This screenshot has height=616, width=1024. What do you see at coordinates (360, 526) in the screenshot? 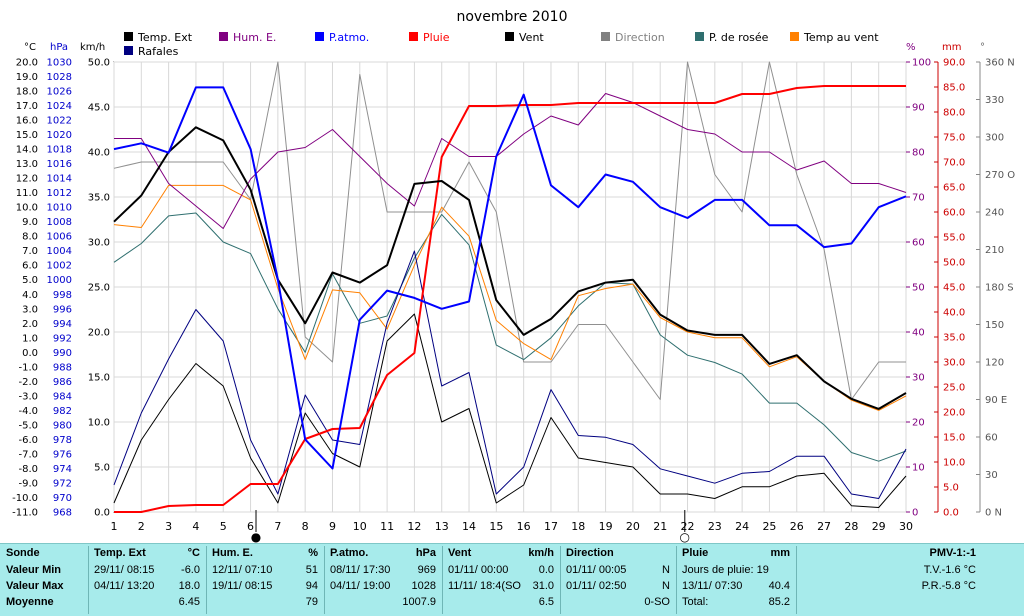
I see `x-tick-label: 10` at bounding box center [360, 526].